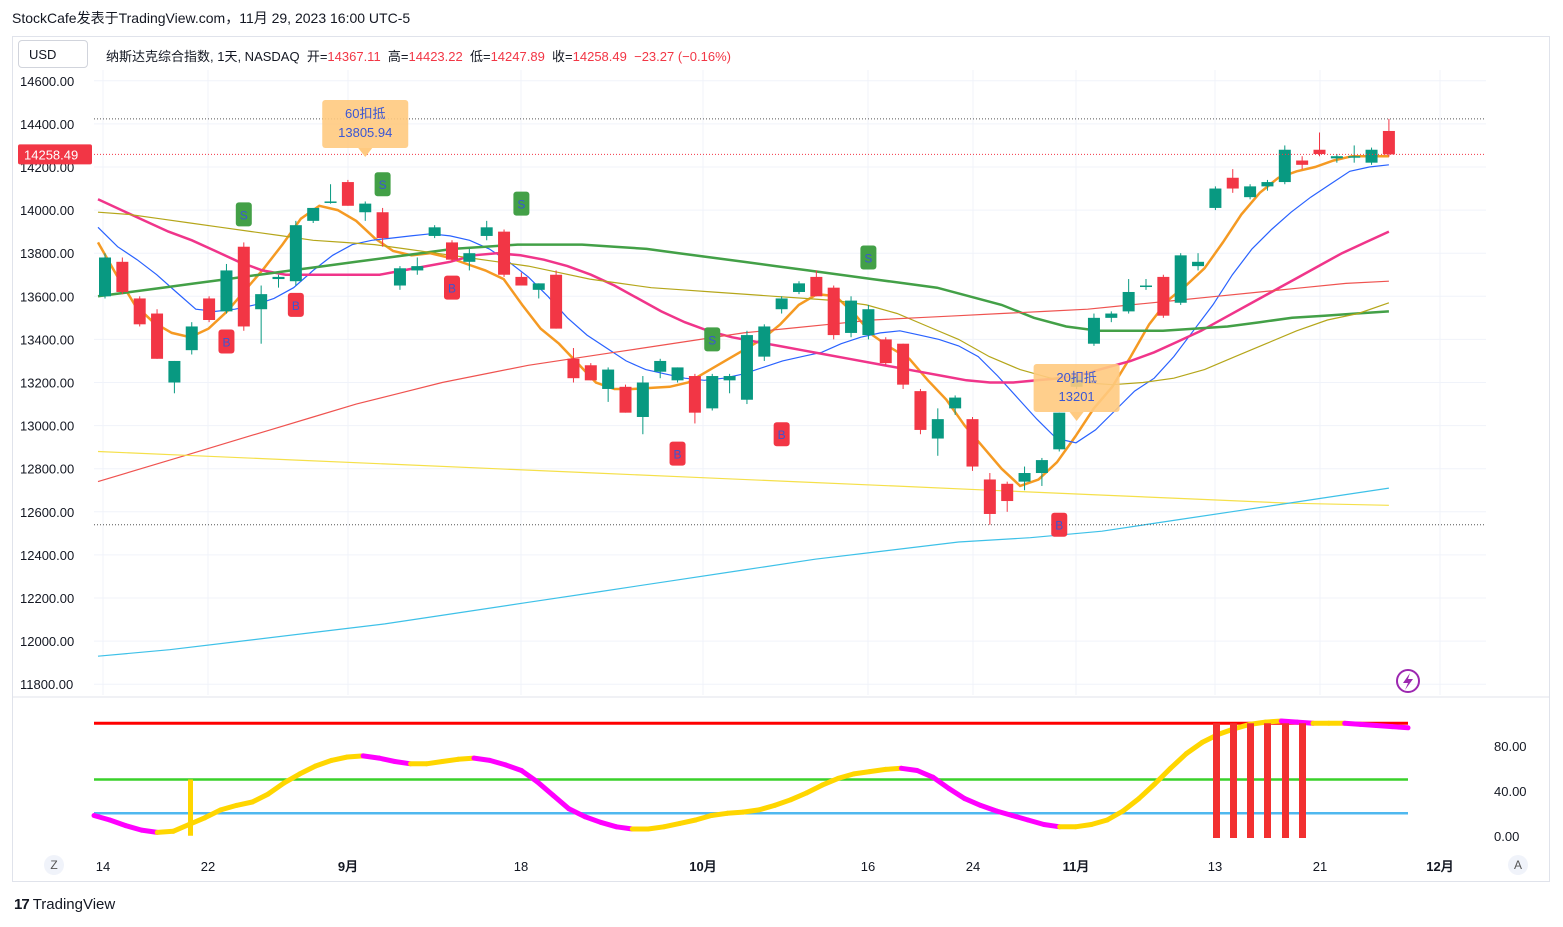 The height and width of the screenshot is (927, 1563). Describe the element at coordinates (47, 512) in the screenshot. I see `y-axis-tick-label: 12600.00` at that location.